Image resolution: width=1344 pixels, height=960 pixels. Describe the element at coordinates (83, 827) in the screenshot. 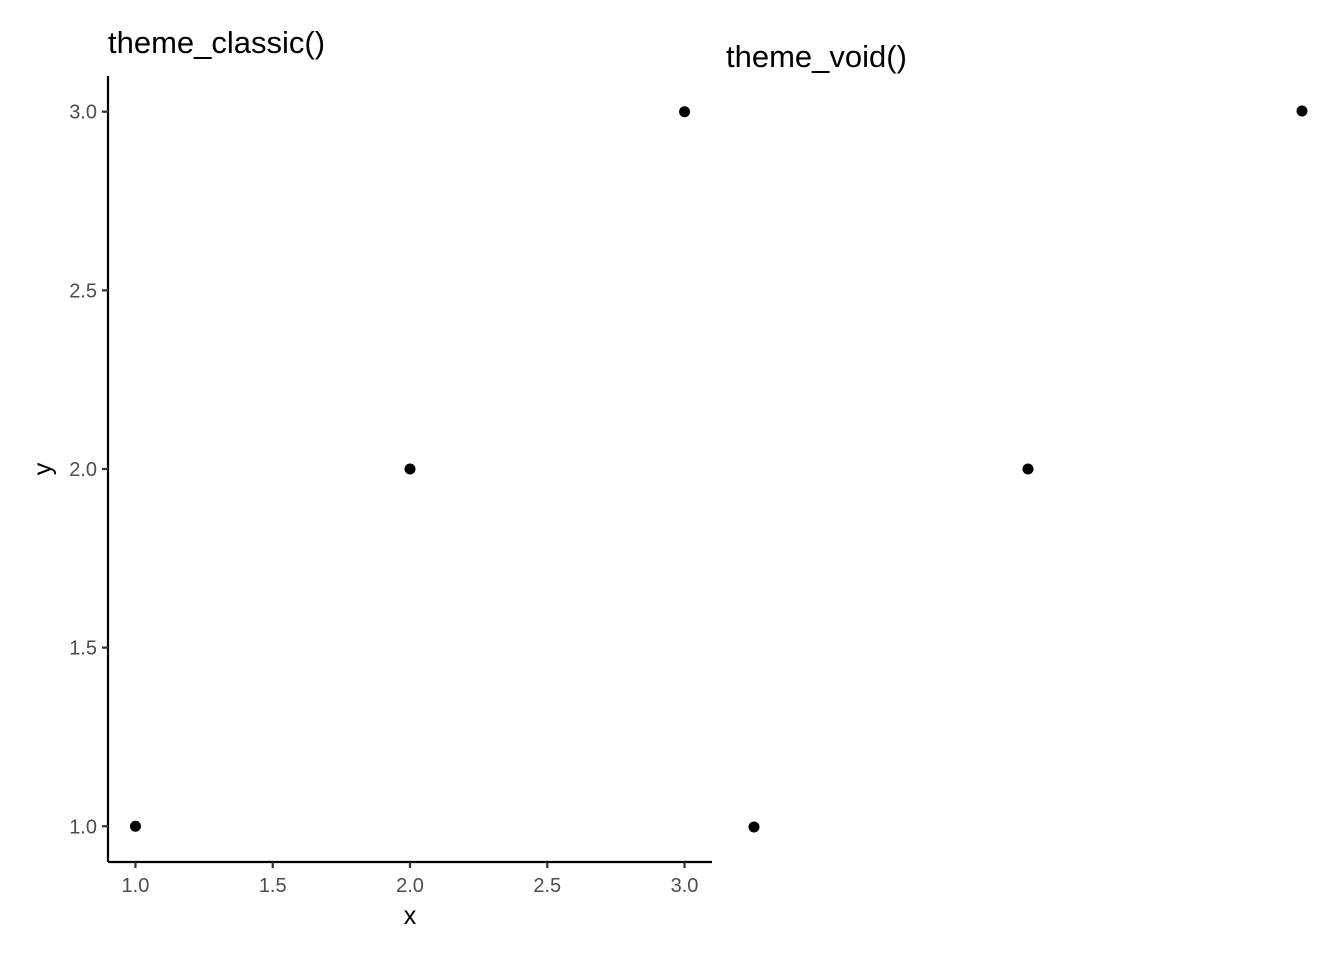

I see `y-tick-label: 1.0` at that location.